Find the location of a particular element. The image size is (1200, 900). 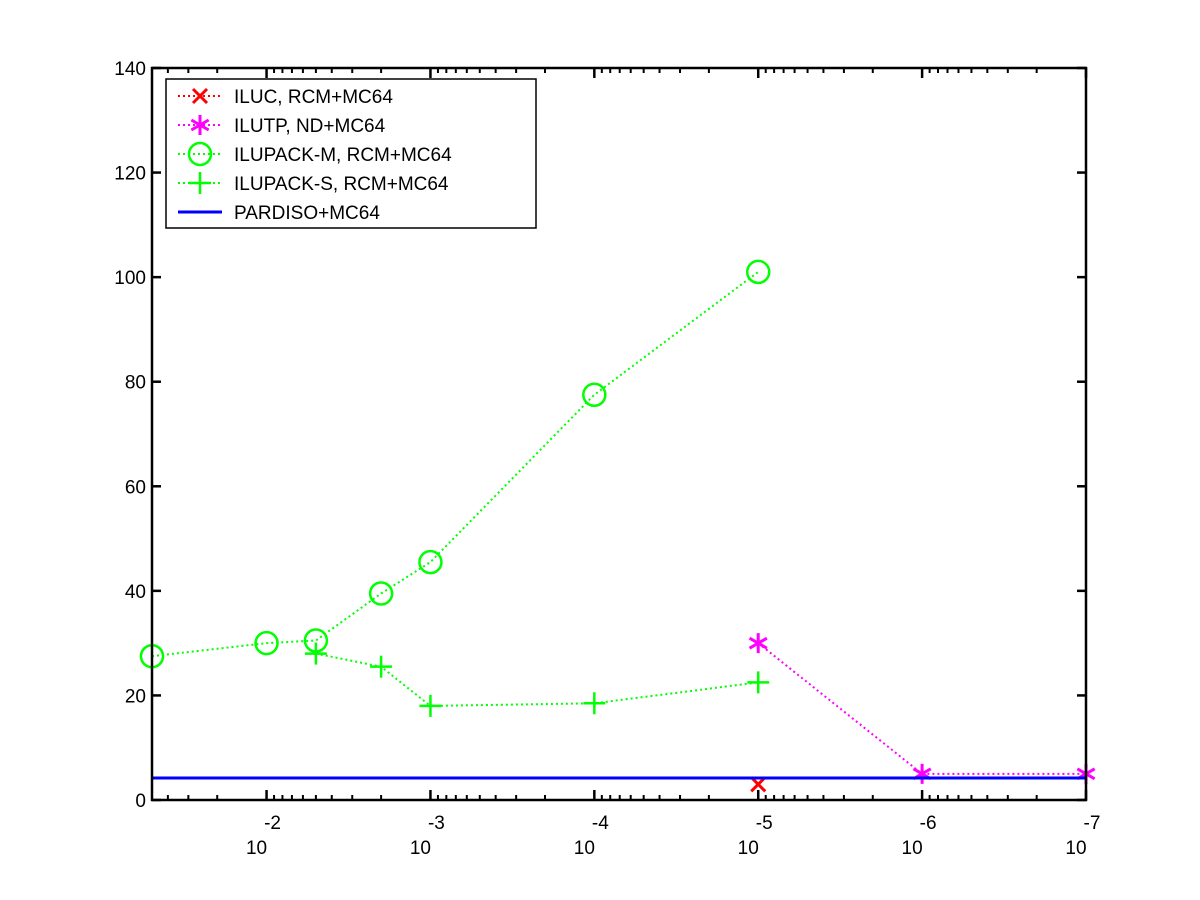

x-tick-label-exp-2: -4 is located at coordinates (600, 823).